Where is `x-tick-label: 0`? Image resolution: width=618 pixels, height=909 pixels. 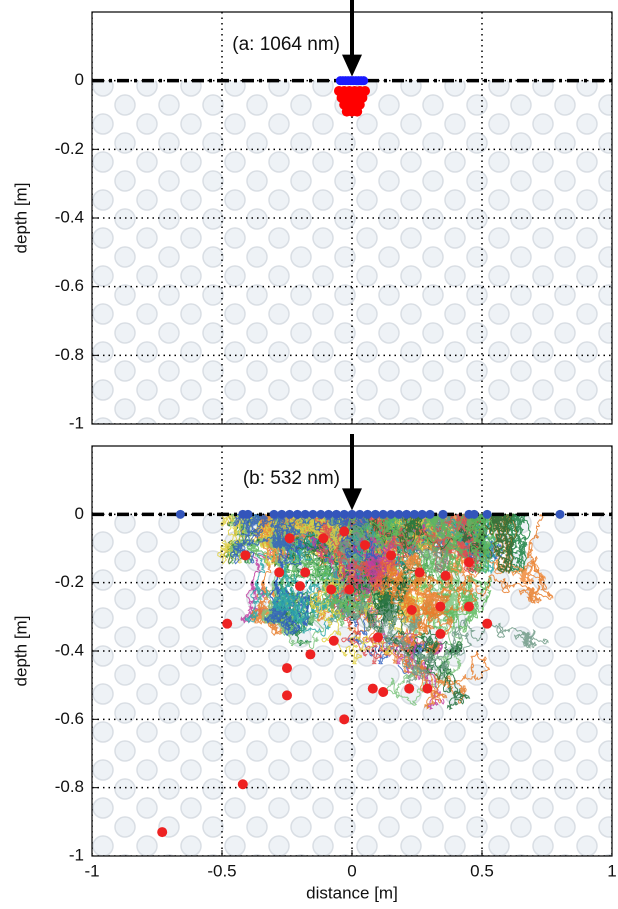
x-tick-label: 0 is located at coordinates (351, 870).